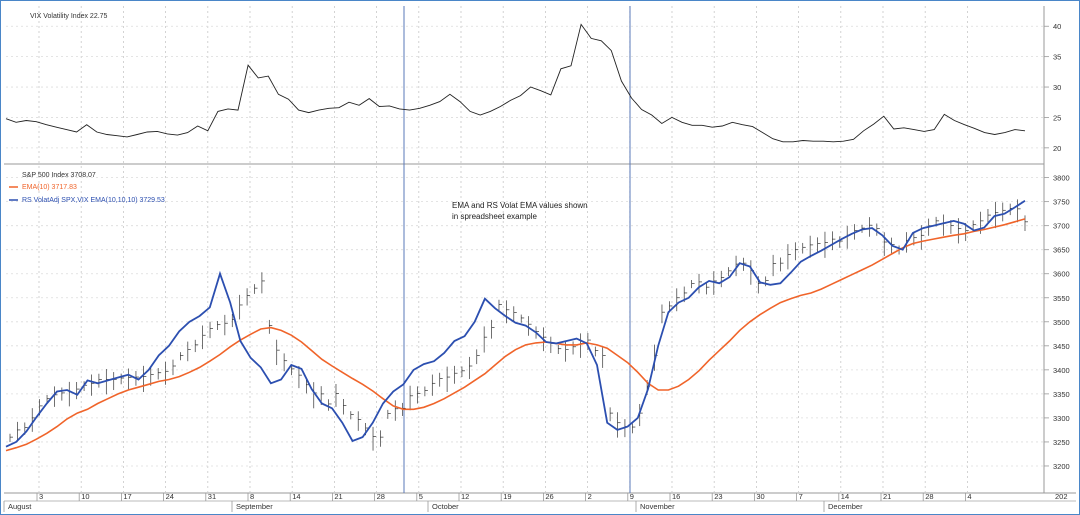 The width and height of the screenshot is (1080, 515). What do you see at coordinates (1061, 466) in the screenshot?
I see `spx-y-tick-label: 3200` at bounding box center [1061, 466].